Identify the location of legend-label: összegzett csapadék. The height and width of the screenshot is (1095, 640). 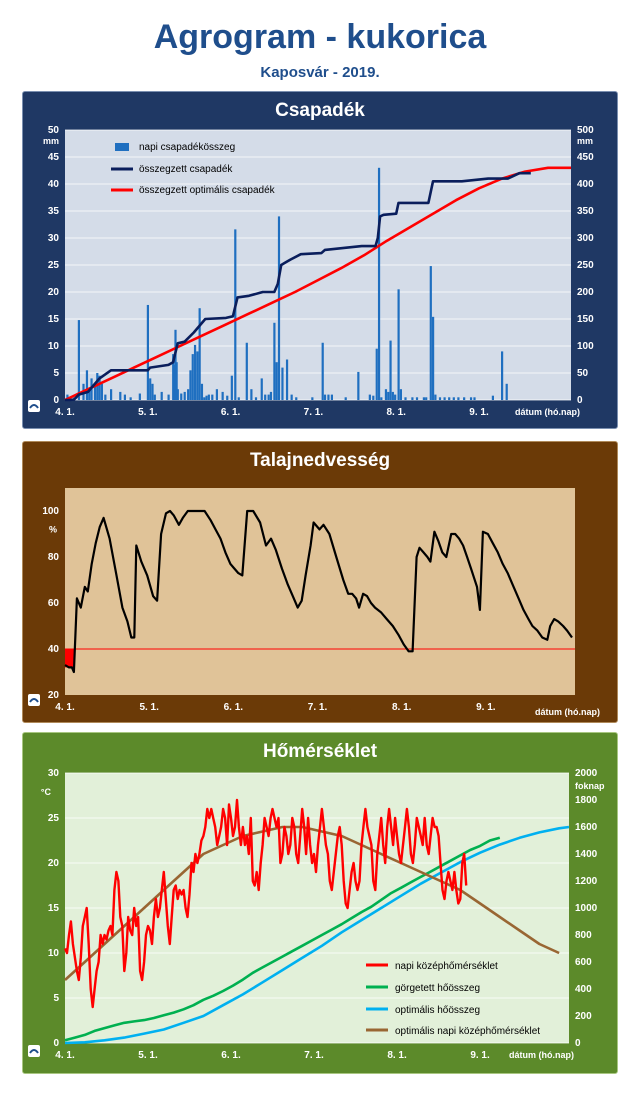
(186, 169).